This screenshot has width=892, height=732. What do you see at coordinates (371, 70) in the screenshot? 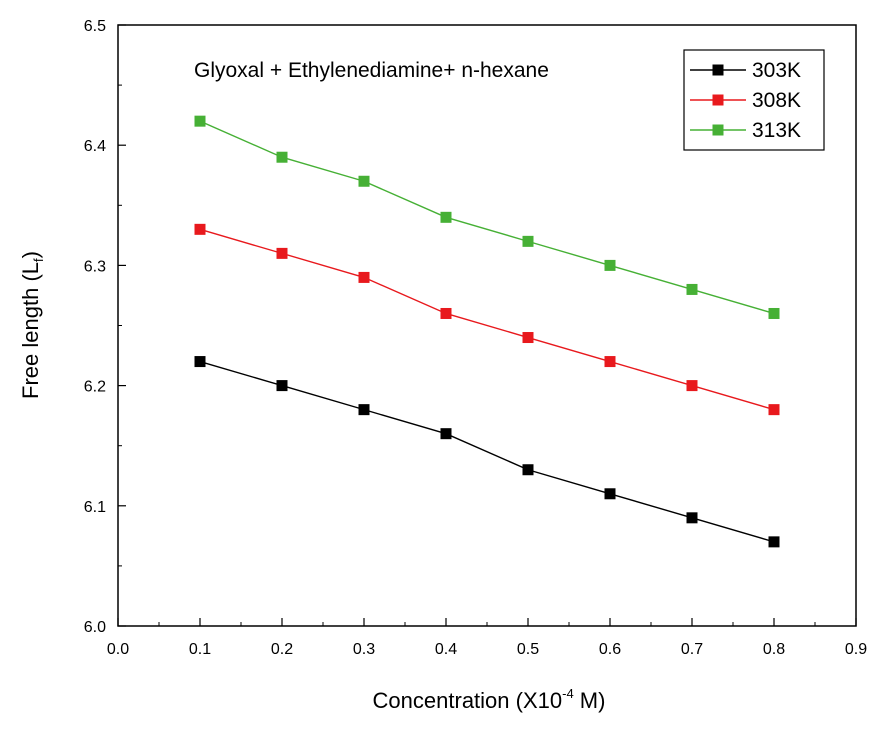
I see `chart-annotation: Glyoxal + Ethylenediamine+ n-hexane` at bounding box center [371, 70].